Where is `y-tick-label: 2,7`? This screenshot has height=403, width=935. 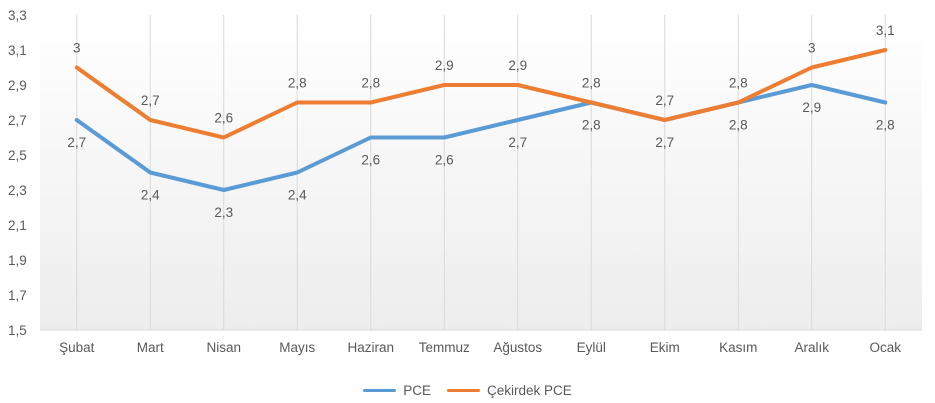 y-tick-label: 2,7 is located at coordinates (17, 120).